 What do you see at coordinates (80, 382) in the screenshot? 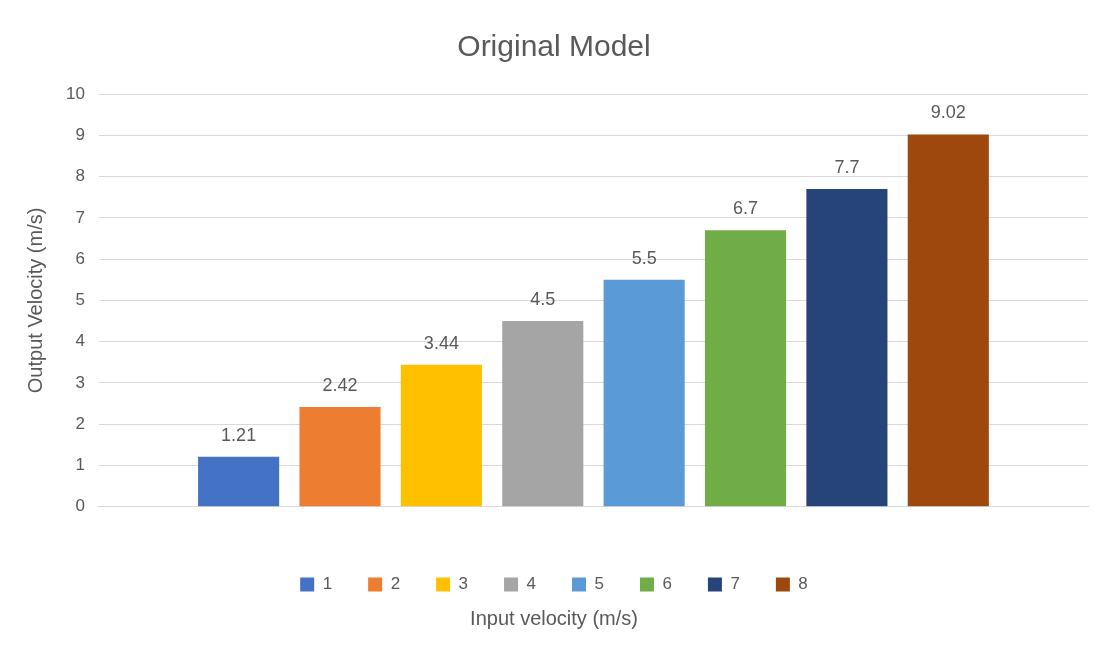
I see `y-tick-label: 3` at bounding box center [80, 382].